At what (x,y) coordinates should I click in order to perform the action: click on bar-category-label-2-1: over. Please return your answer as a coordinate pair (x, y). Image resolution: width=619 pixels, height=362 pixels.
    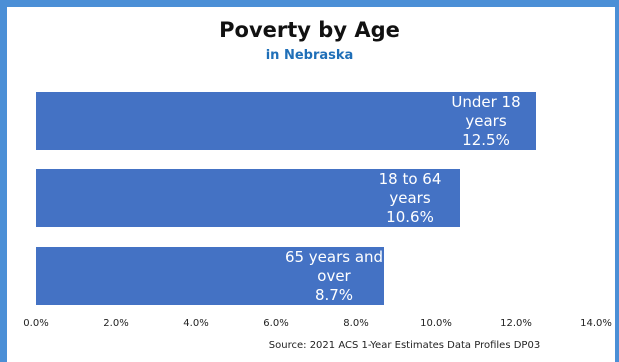
    Looking at the image, I should click on (334, 276).